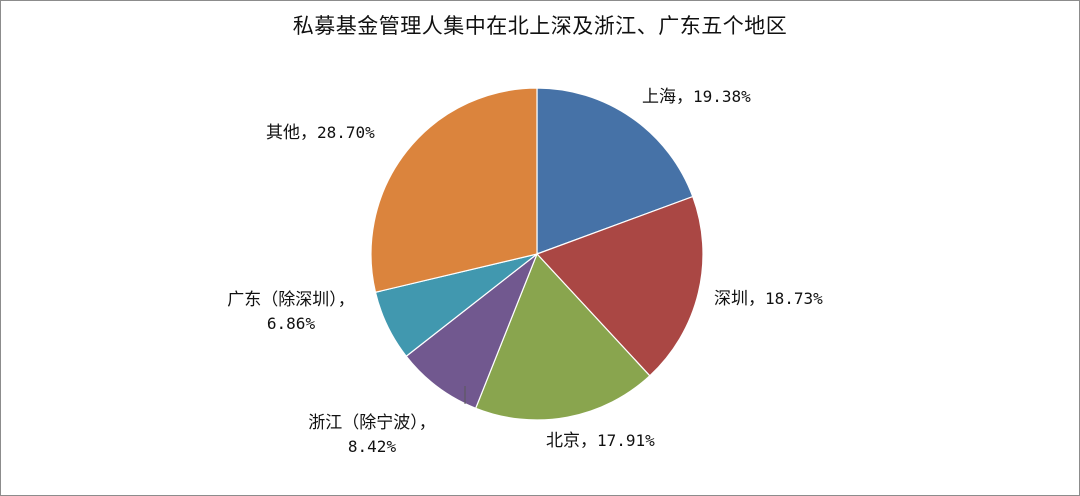  What do you see at coordinates (615, 171) in the screenshot?
I see `pie-slice-shanghai` at bounding box center [615, 171].